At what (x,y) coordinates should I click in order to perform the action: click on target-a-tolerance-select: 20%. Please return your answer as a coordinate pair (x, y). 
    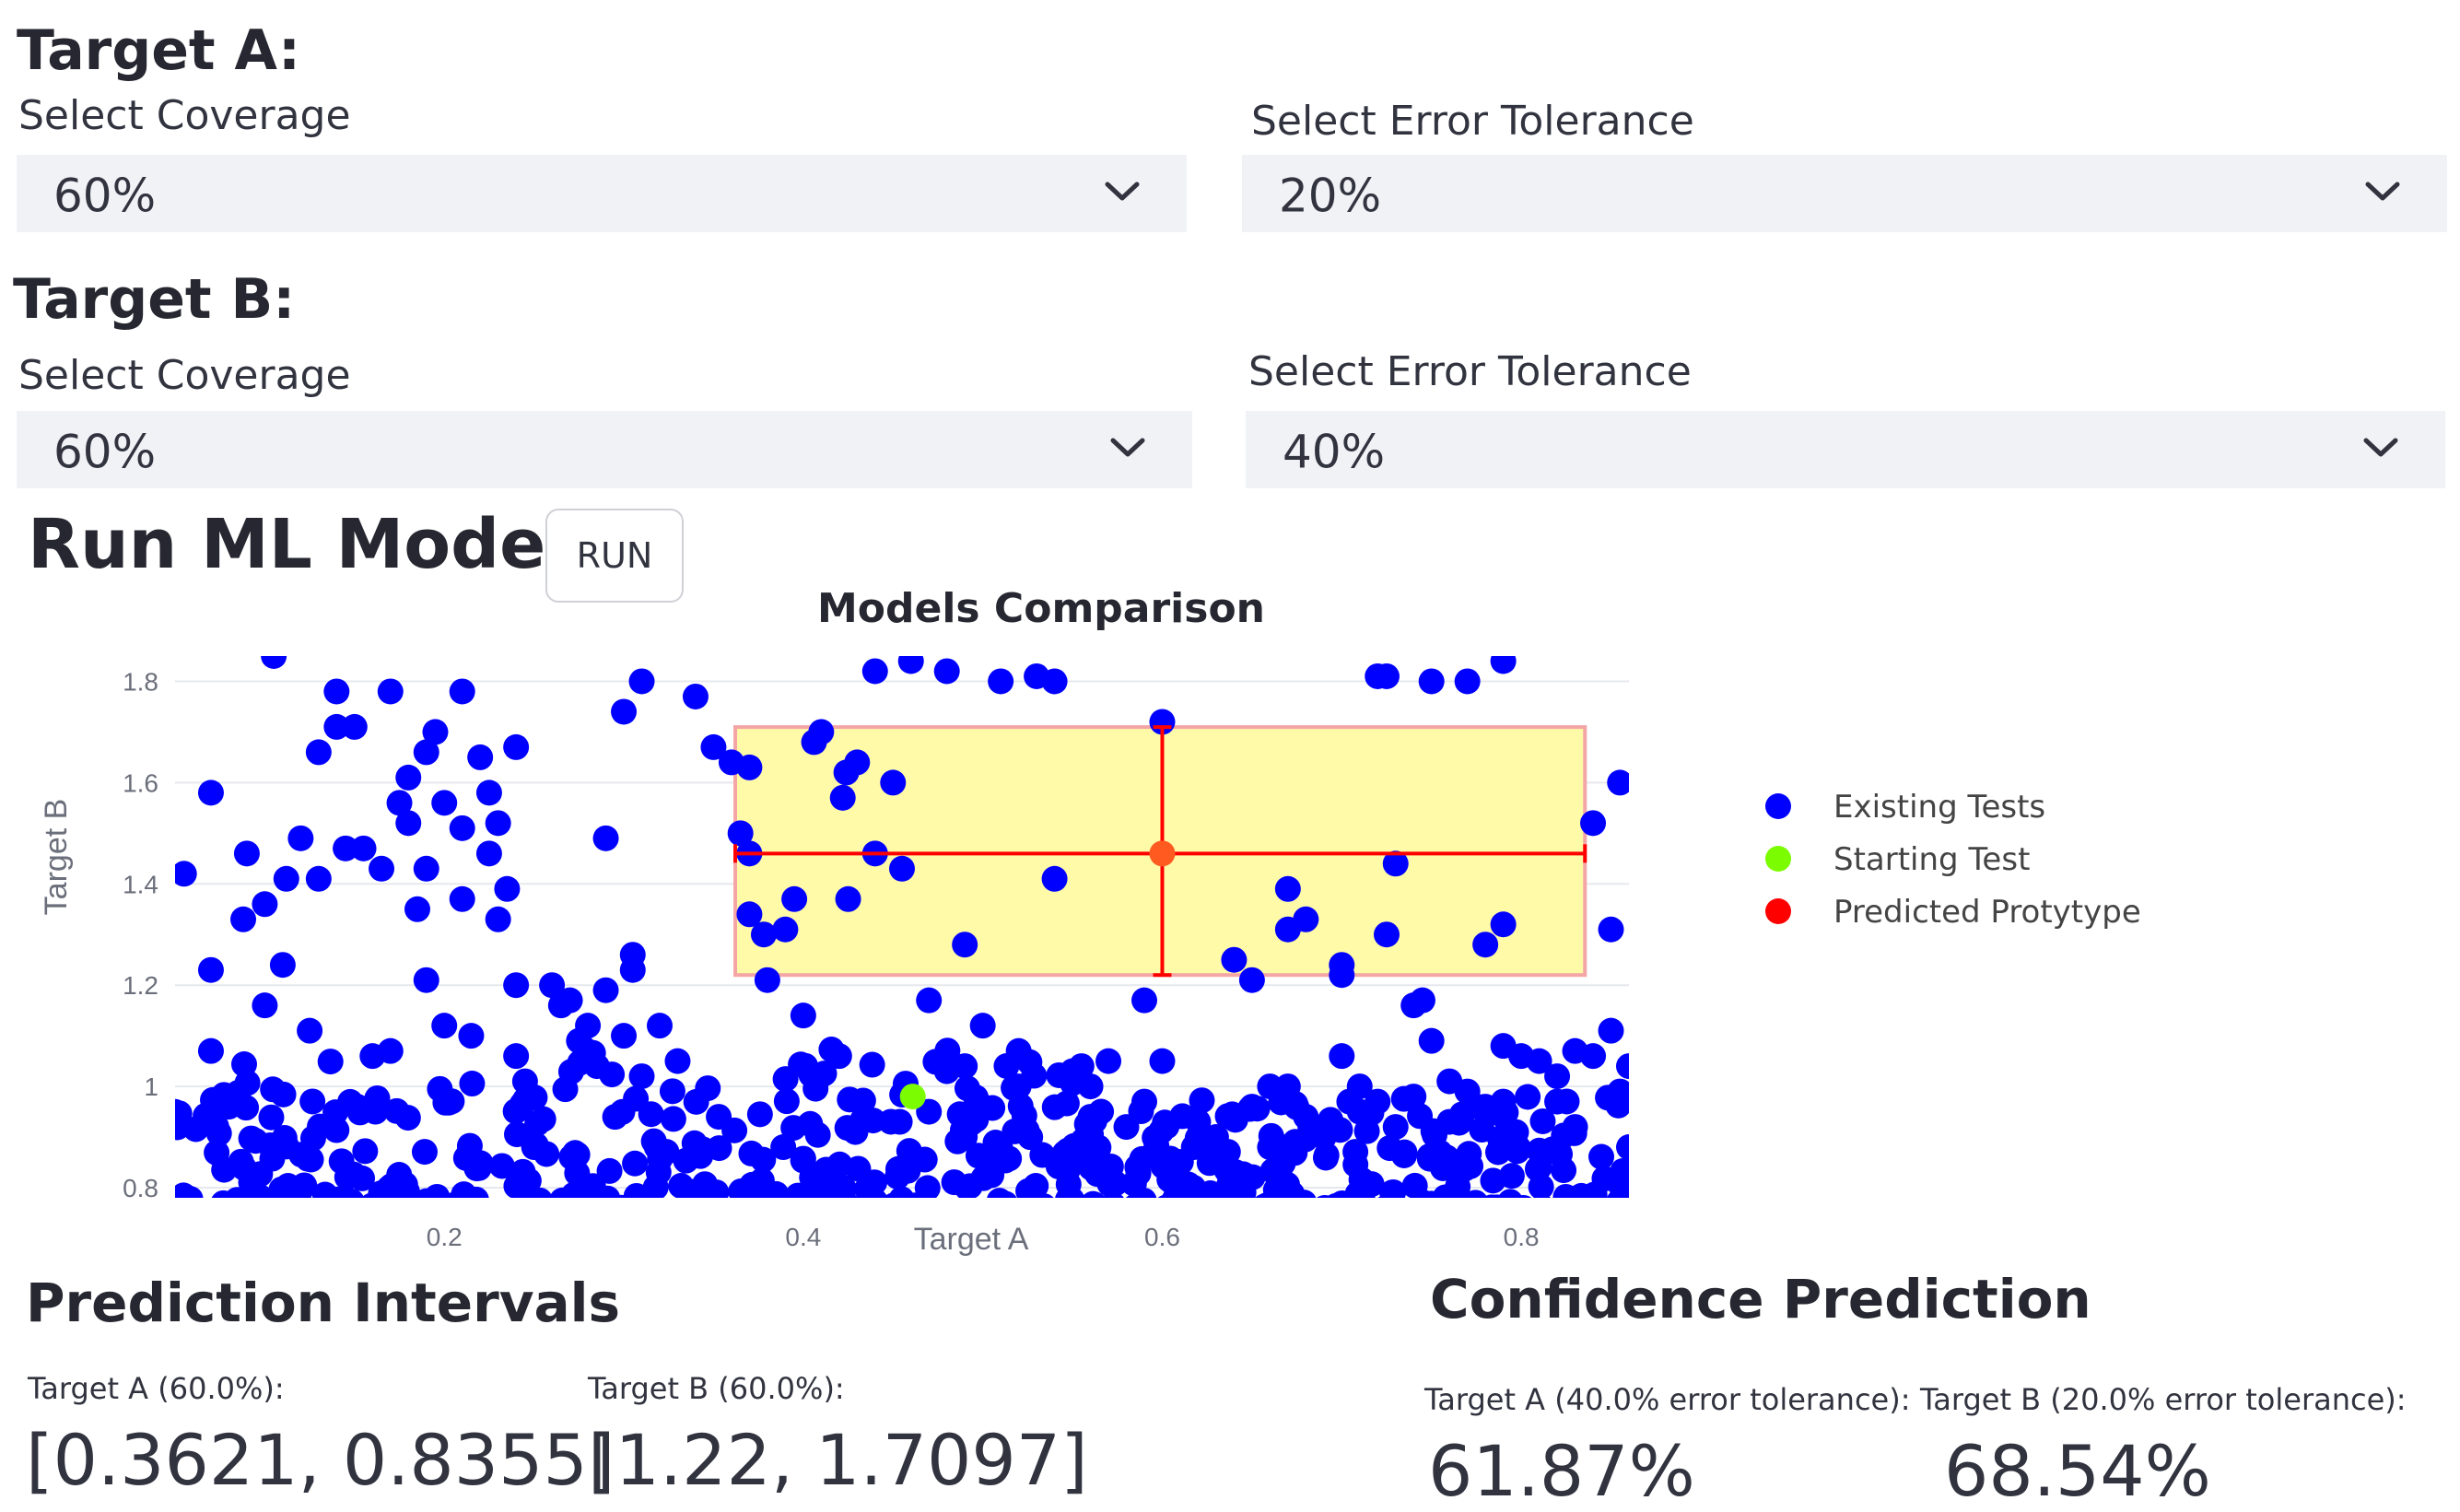
    Looking at the image, I should click on (1844, 193).